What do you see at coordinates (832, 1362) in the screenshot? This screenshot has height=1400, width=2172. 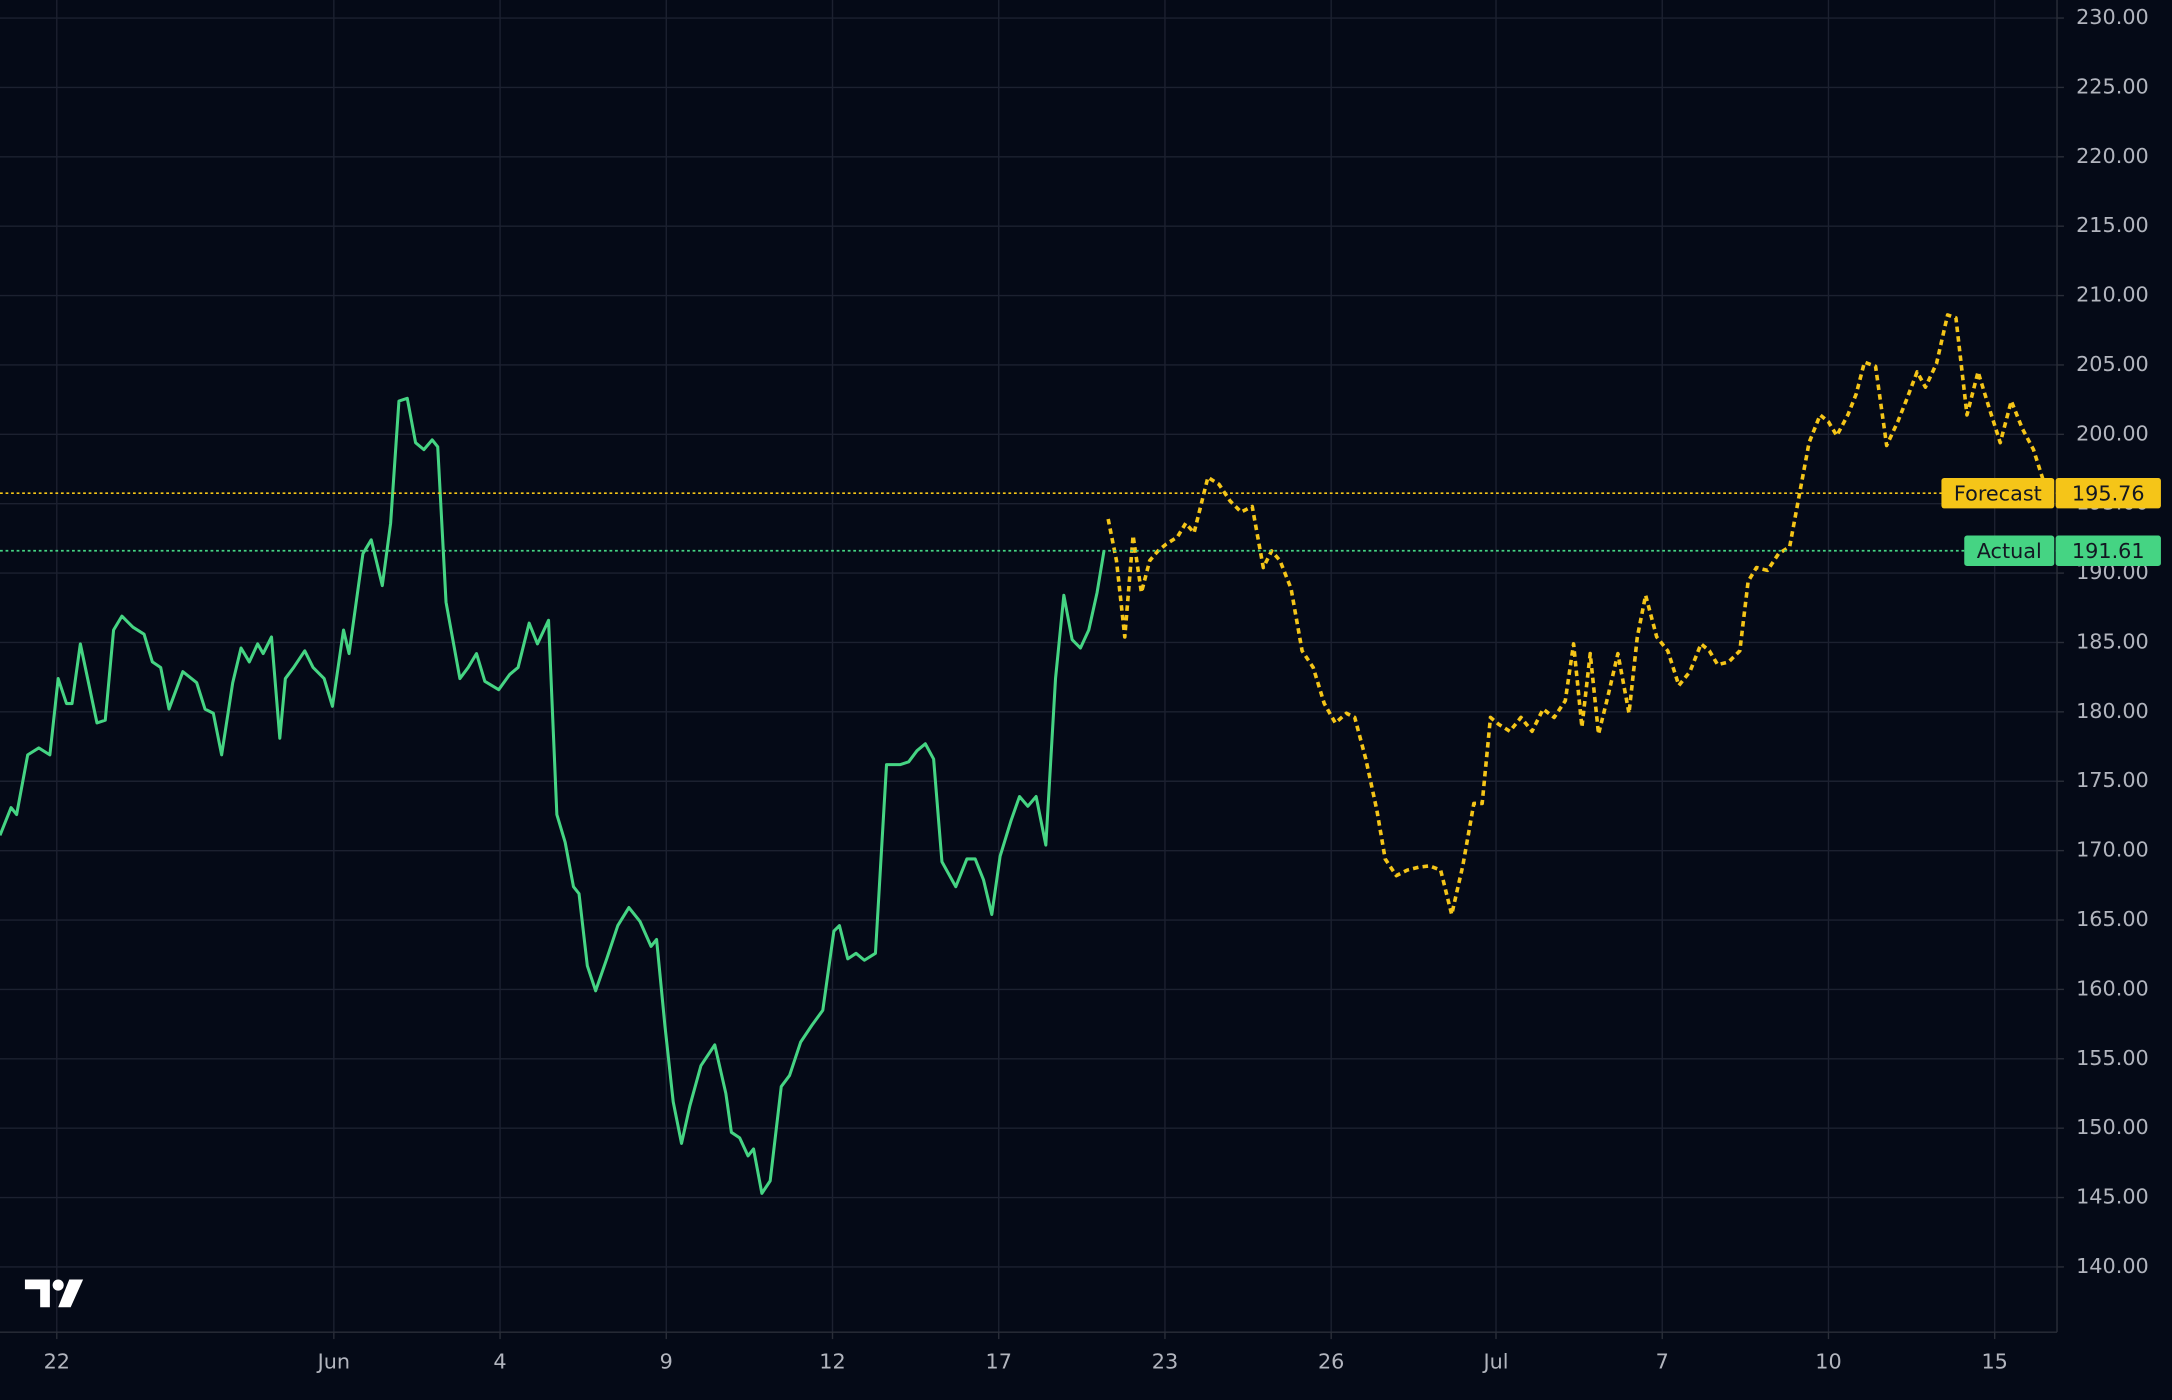 I see `x-tick-label: 12` at bounding box center [832, 1362].